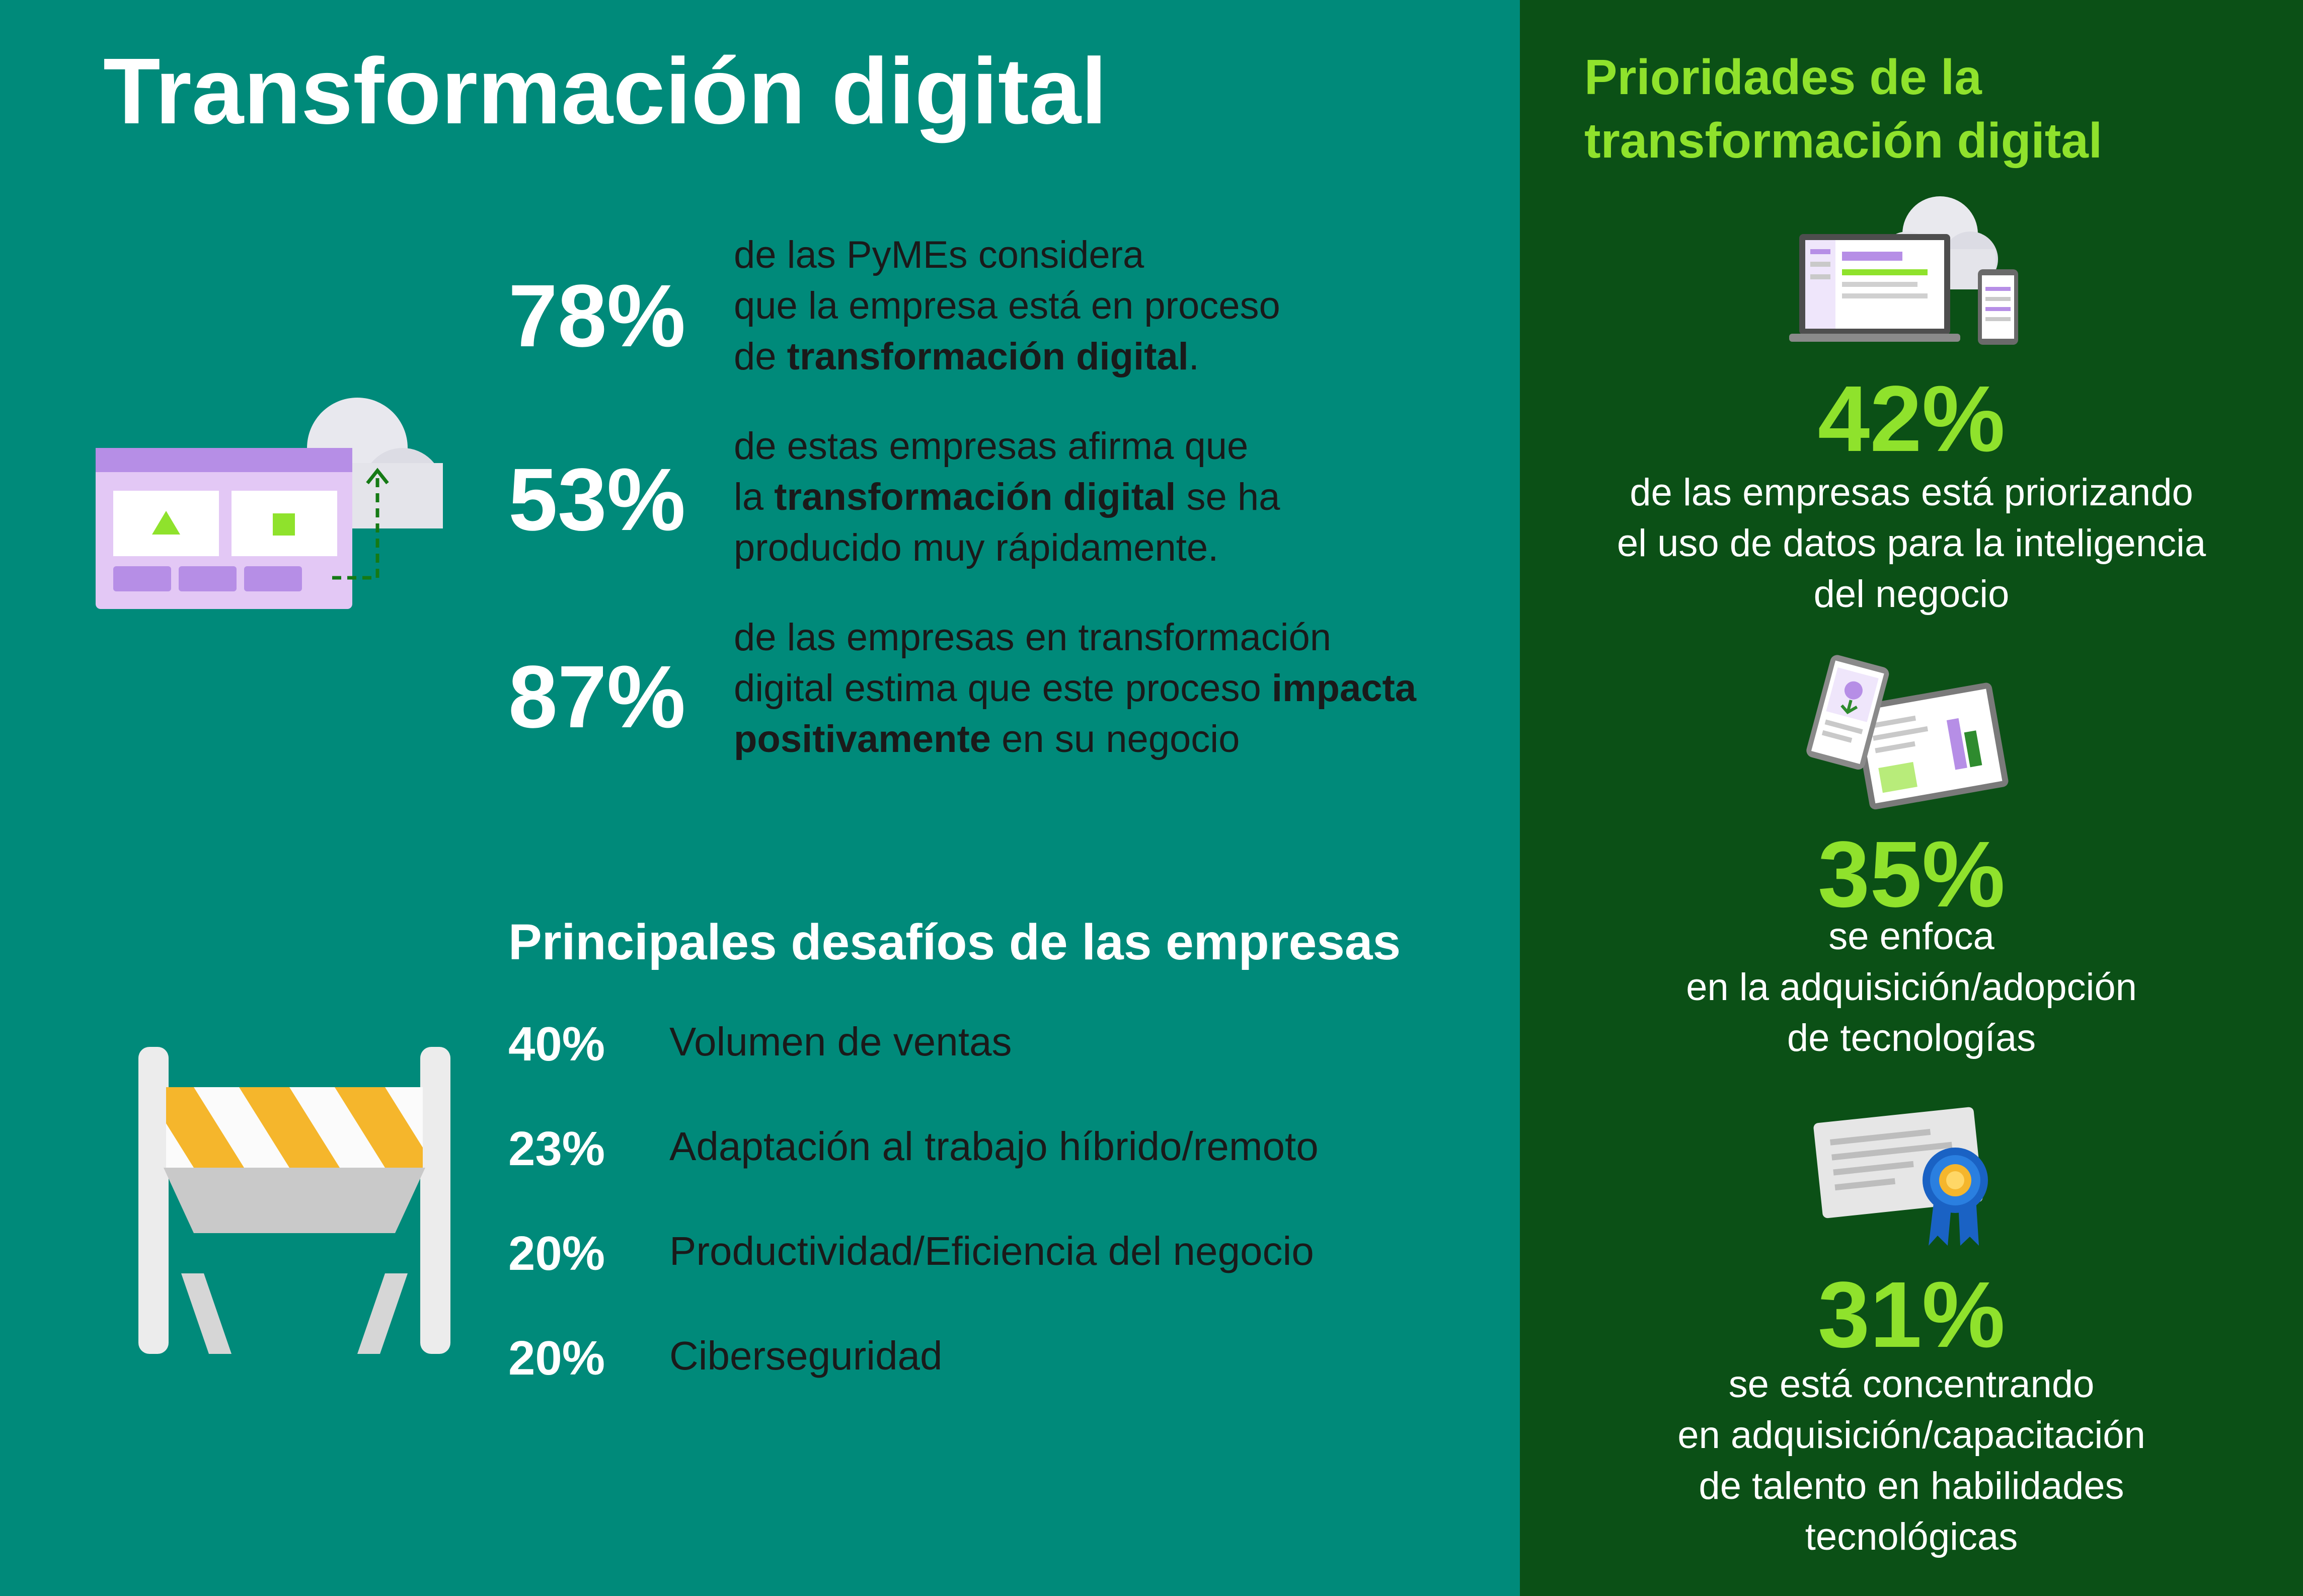  Describe the element at coordinates (294, 1201) in the screenshot. I see `barricade-icon` at that location.